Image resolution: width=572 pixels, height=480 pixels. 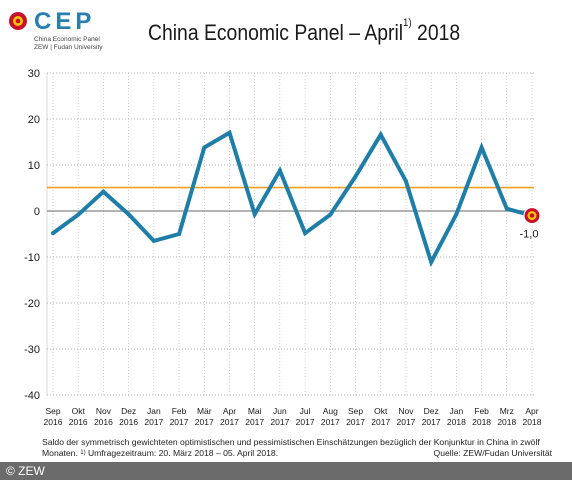 I want to click on logo-text: CEP, so click(x=65, y=21).